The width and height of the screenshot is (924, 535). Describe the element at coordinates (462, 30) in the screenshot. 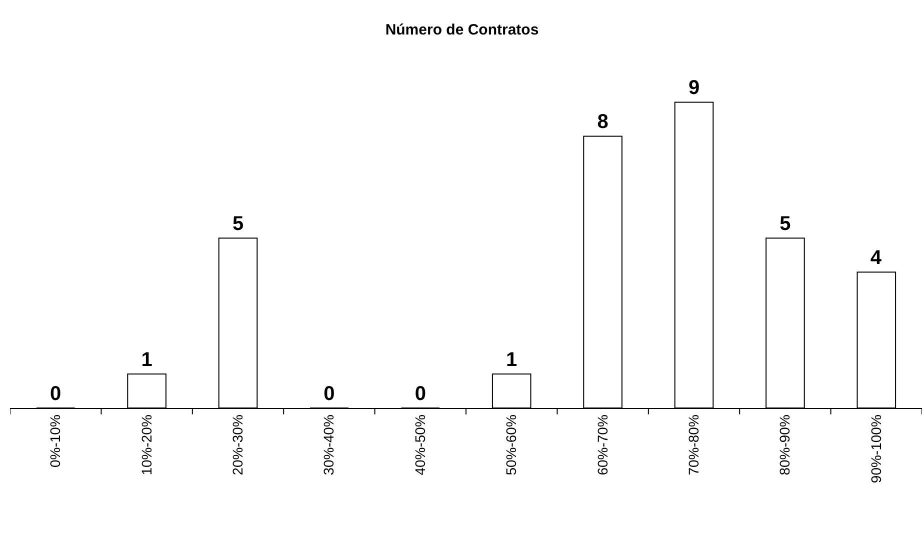

I see `chart-title: Número de Contratos` at that location.